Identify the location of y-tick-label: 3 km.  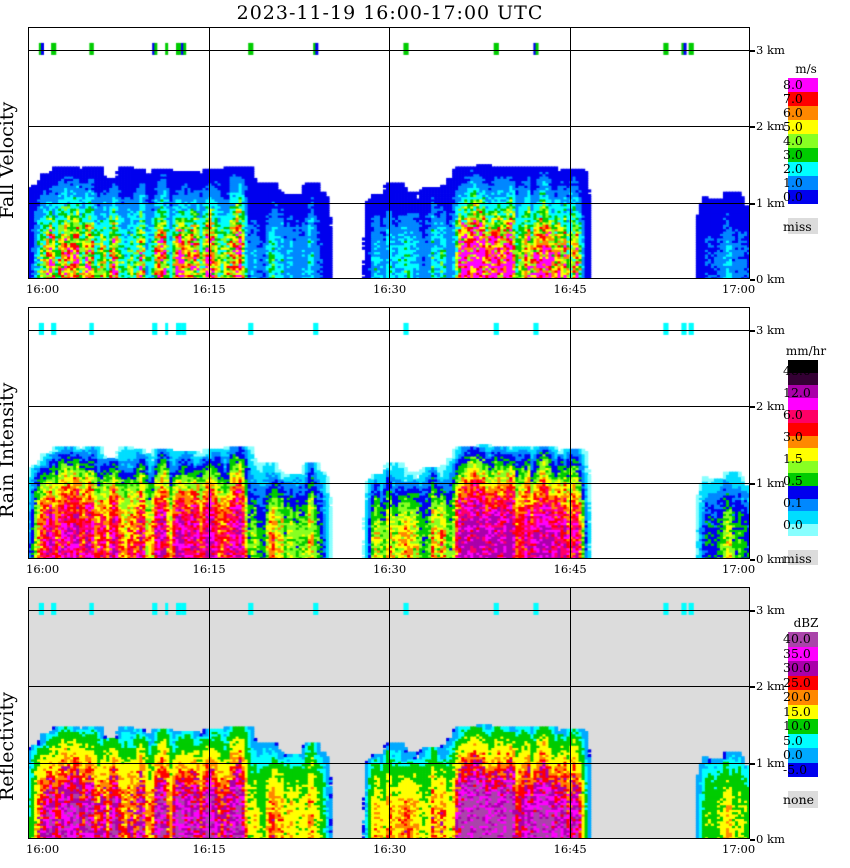
(770, 329).